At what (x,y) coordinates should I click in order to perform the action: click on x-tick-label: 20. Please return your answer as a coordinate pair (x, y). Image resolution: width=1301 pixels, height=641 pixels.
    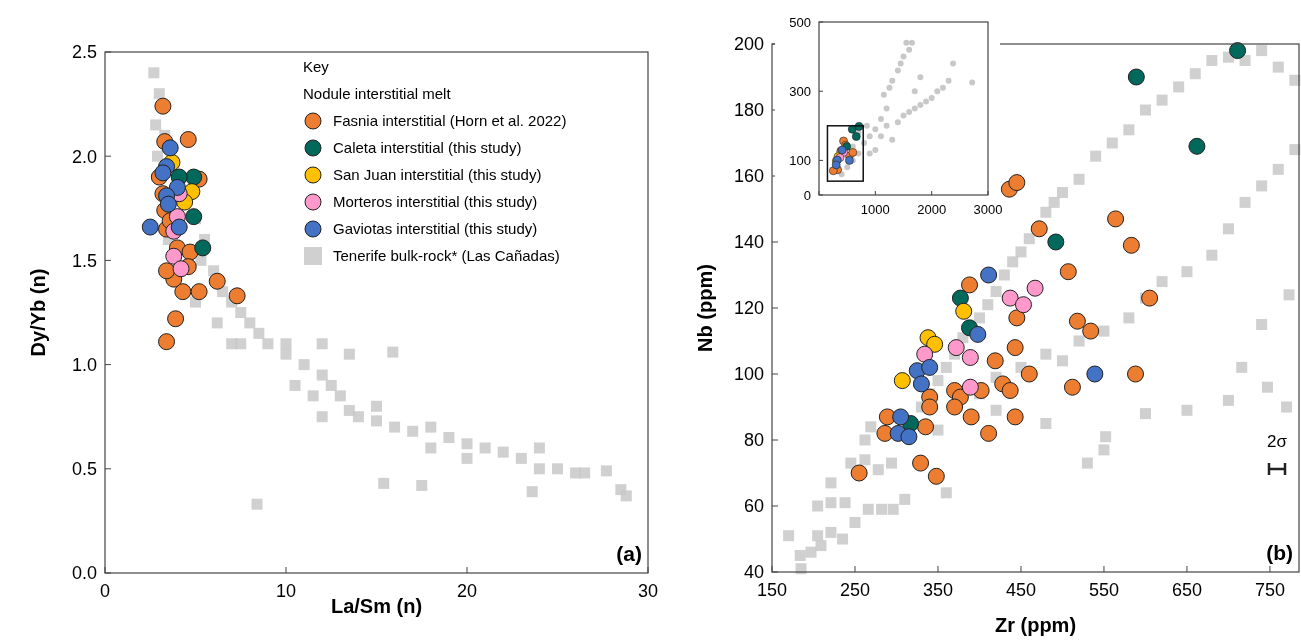
    Looking at the image, I should click on (467, 591).